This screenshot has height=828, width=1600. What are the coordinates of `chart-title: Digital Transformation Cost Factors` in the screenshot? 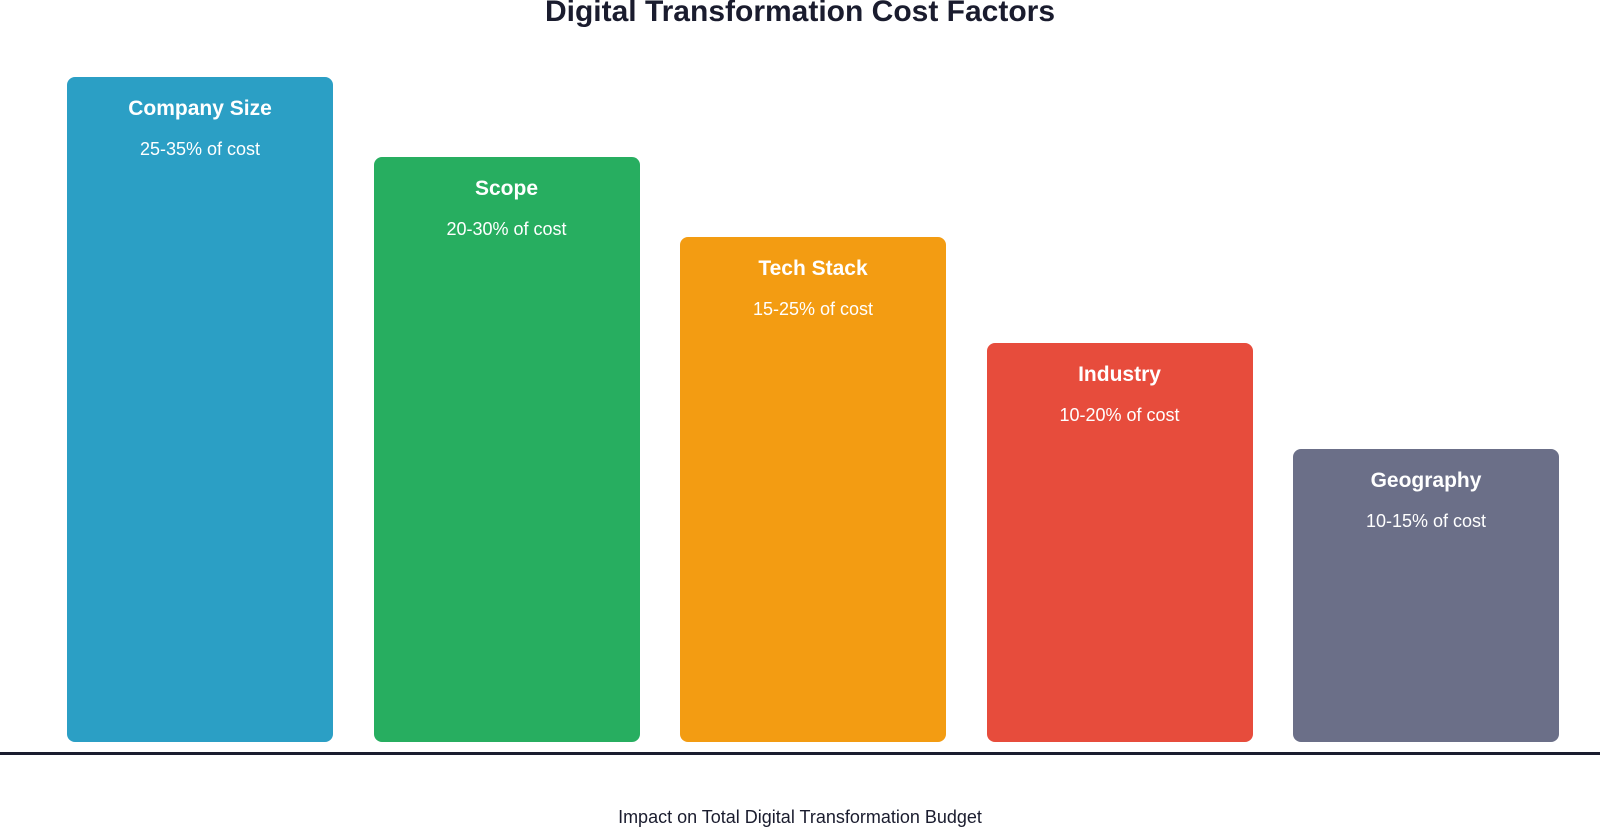 It's located at (800, 14).